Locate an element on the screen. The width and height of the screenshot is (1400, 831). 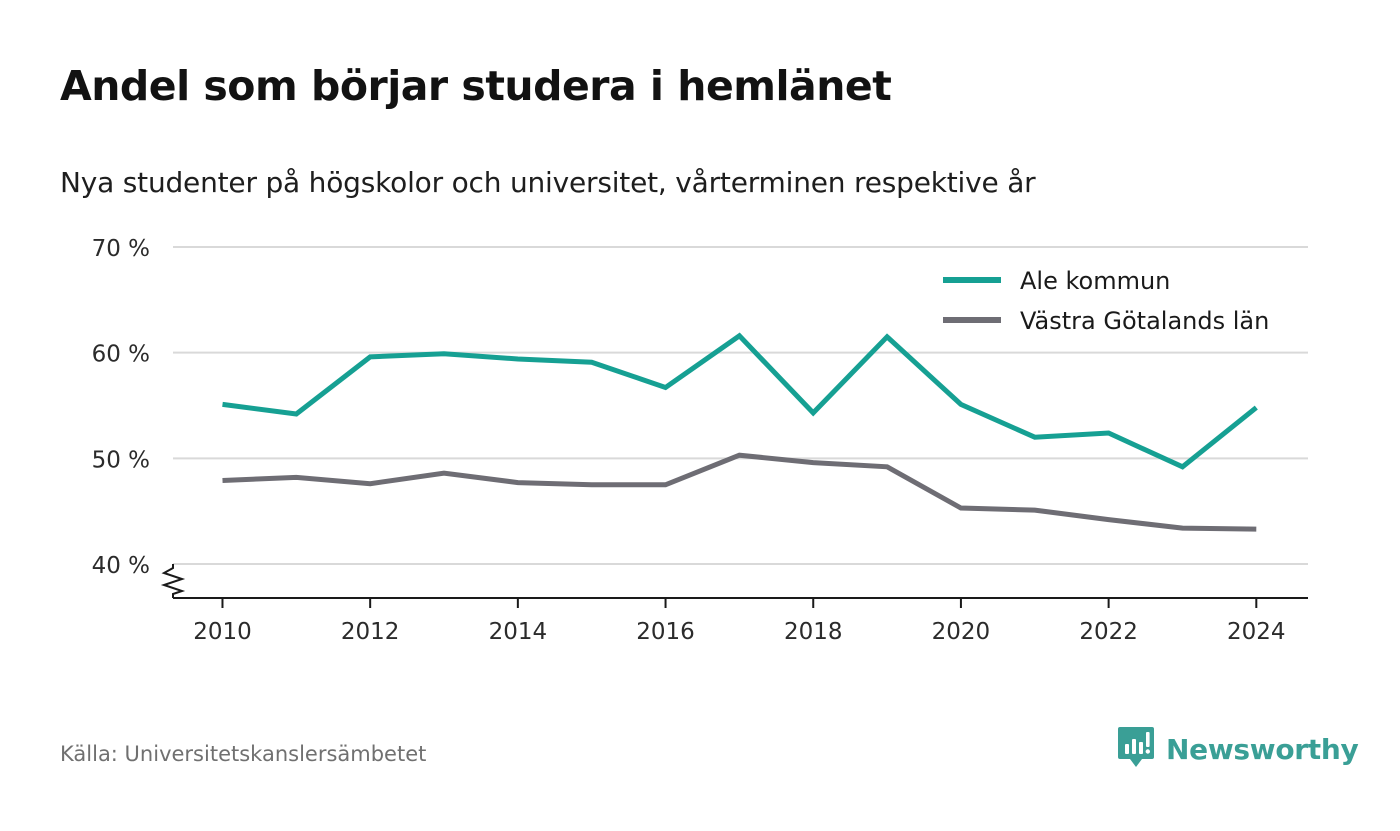
brand-logo: Newsworthy is located at coordinates (1238, 749).